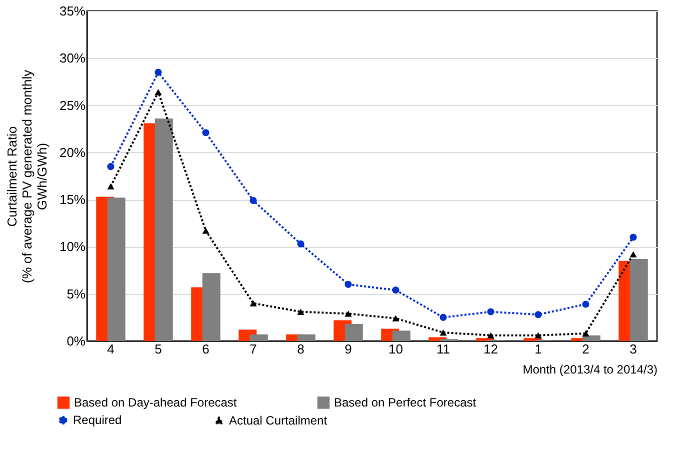  I want to click on x-tick-label: 4, so click(110, 349).